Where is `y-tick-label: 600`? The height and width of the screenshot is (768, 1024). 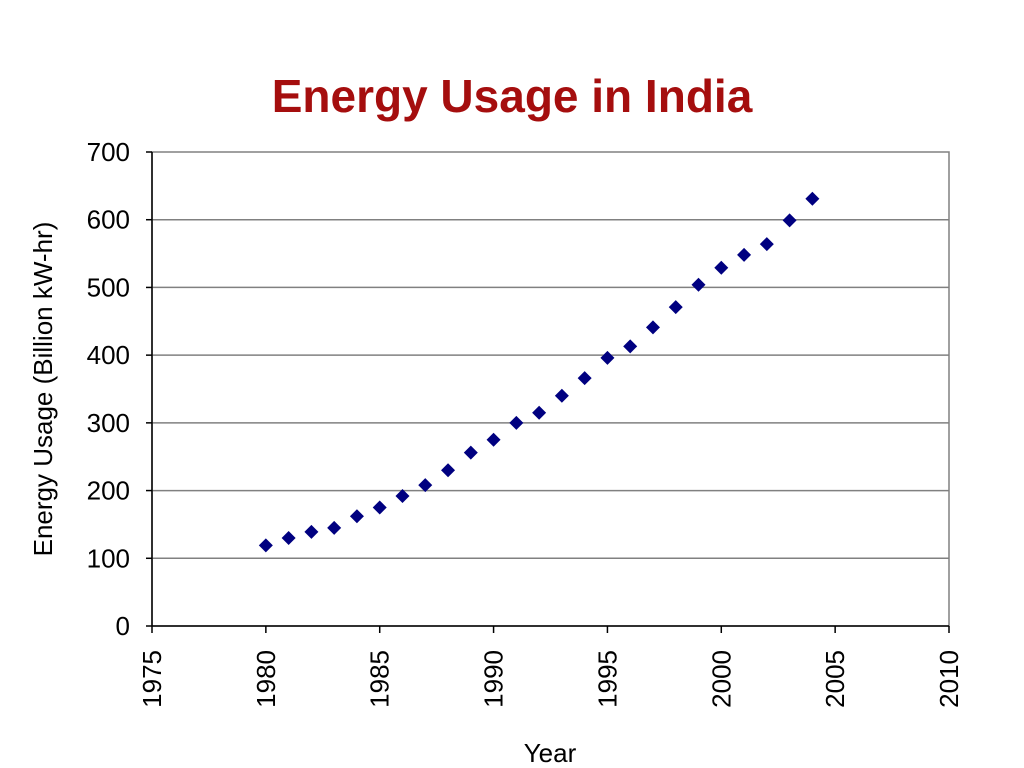 y-tick-label: 600 is located at coordinates (108, 220).